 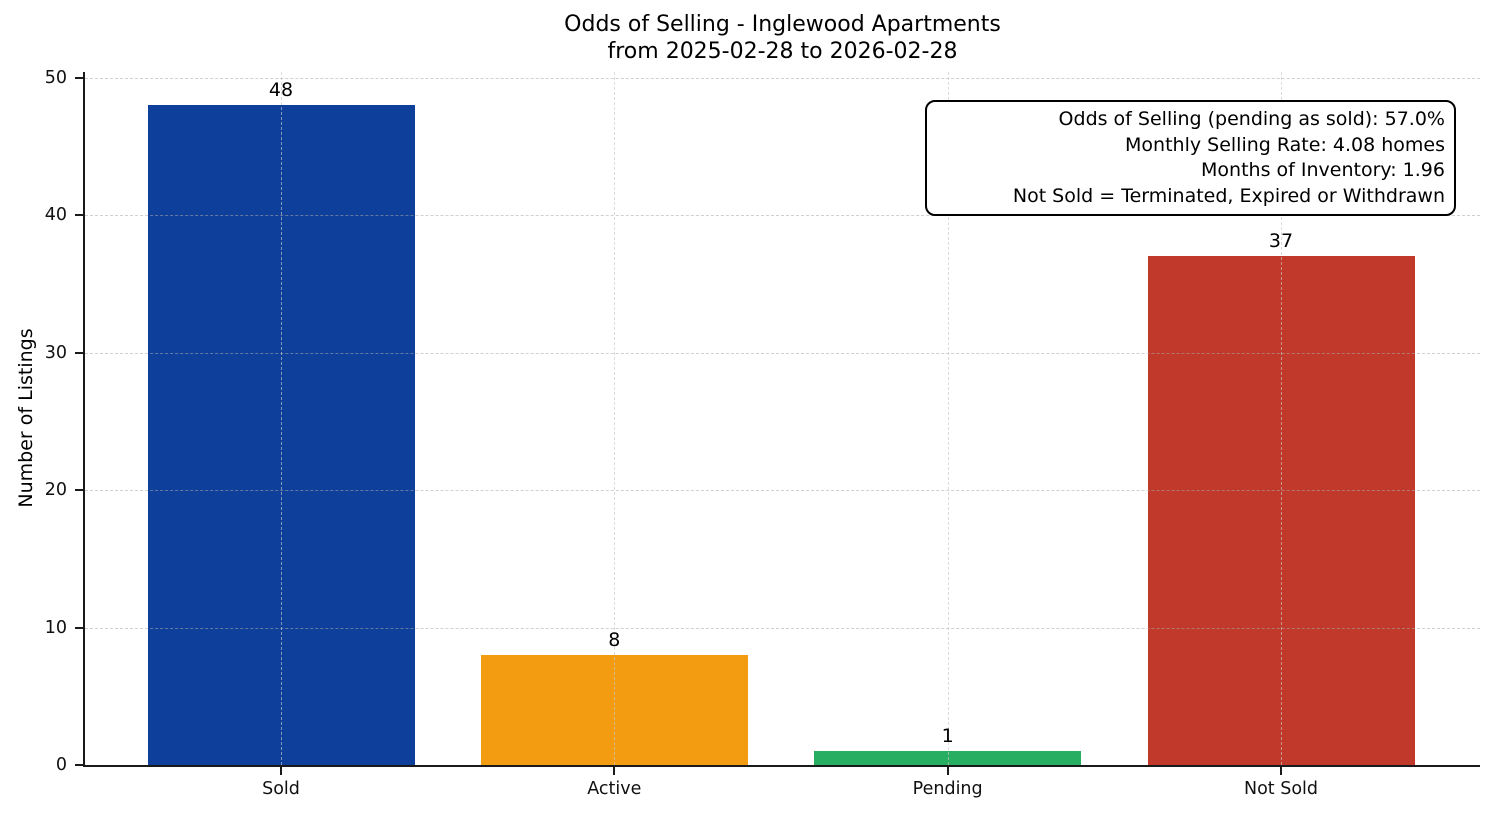 What do you see at coordinates (55, 627) in the screenshot?
I see `y-tick-label-10: 10` at bounding box center [55, 627].